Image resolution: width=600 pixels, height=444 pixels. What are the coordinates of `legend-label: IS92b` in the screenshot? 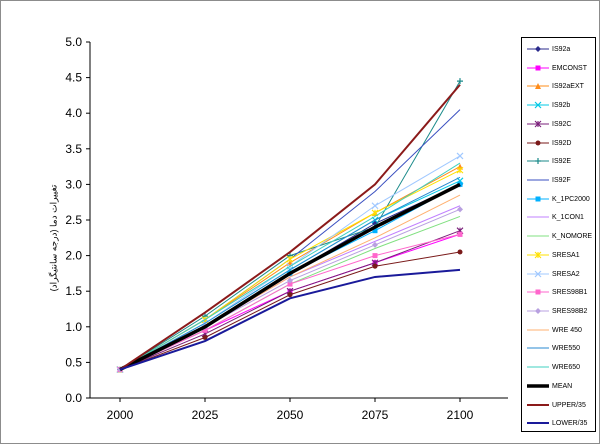 It's located at (561, 106).